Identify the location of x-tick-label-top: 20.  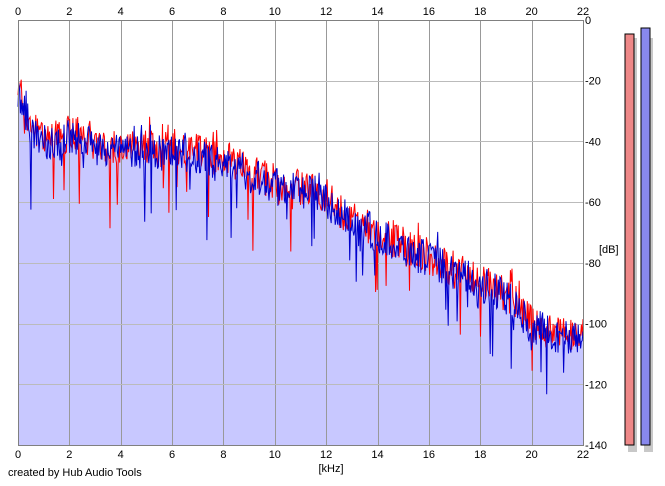
(532, 12).